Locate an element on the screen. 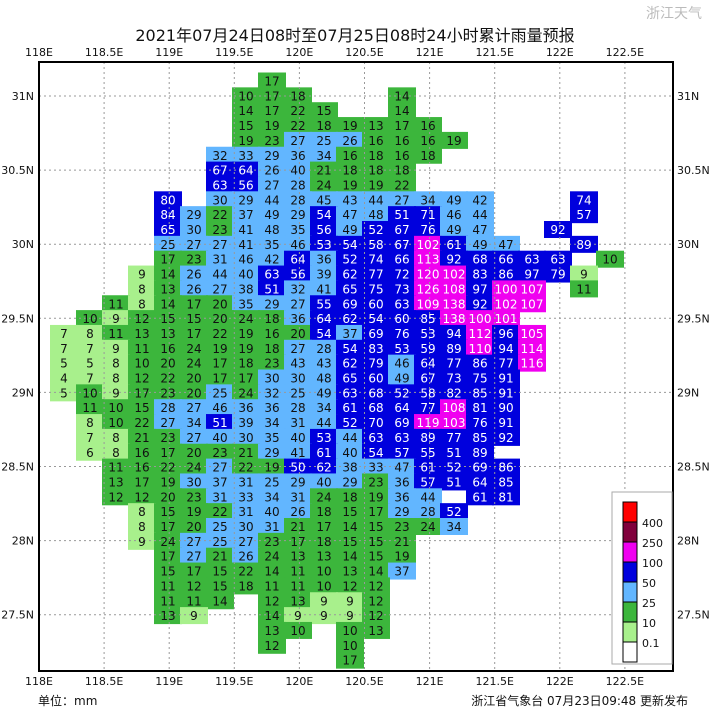 The image size is (710, 710). rainfall-value: 57 is located at coordinates (427, 482).